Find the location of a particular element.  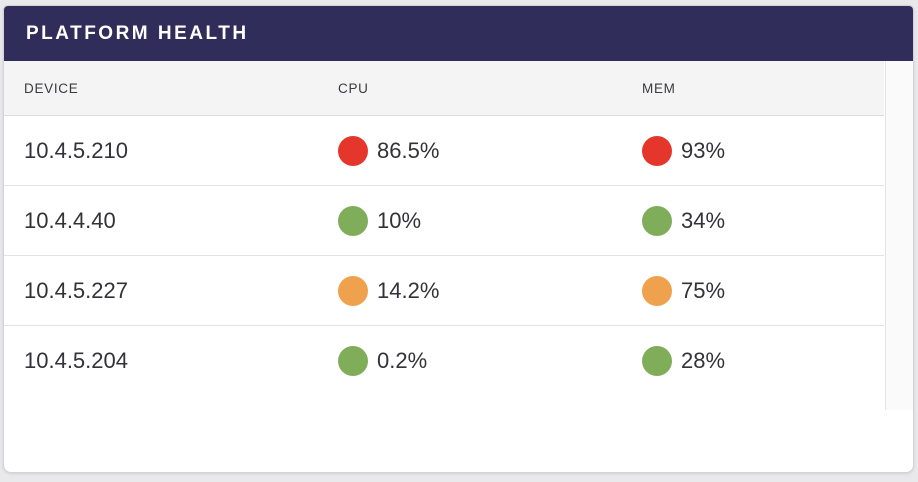

cpu-cell: 14.2% is located at coordinates (490, 290).